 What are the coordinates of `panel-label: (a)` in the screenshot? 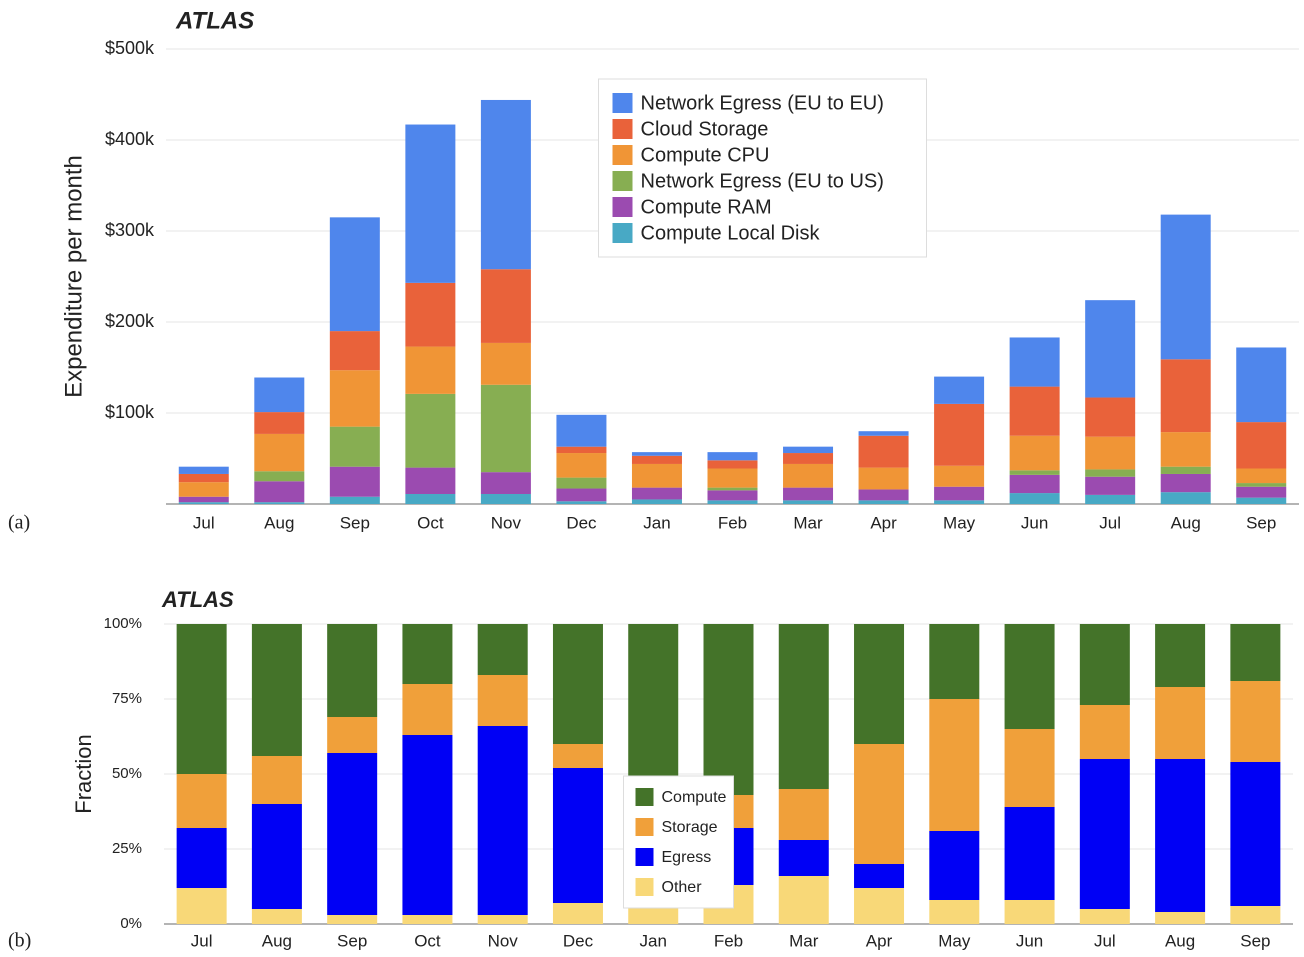 It's located at (19, 523).